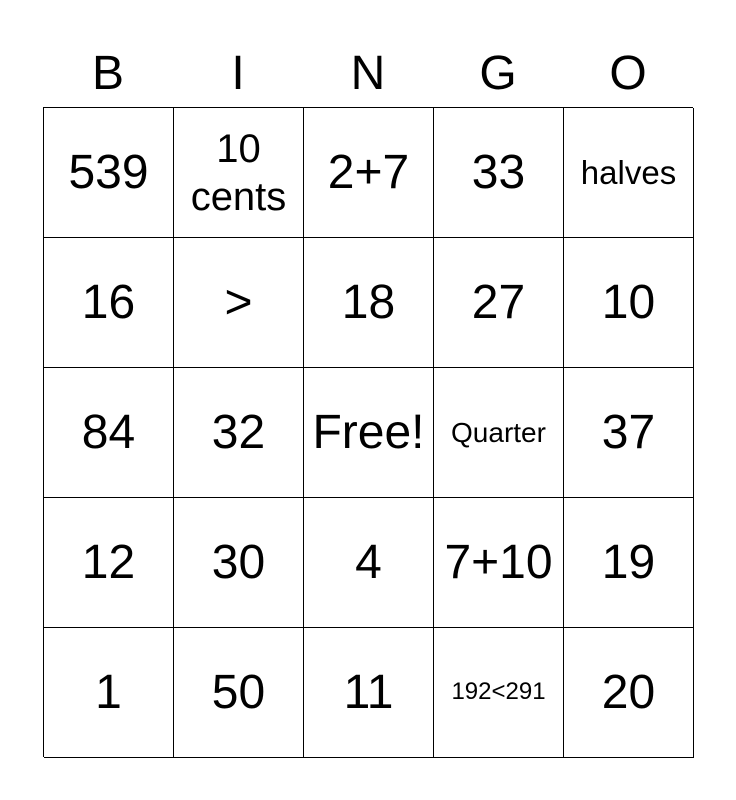 This screenshot has height=800, width=736. Describe the element at coordinates (498, 73) in the screenshot. I see `header-letter-g: G` at that location.